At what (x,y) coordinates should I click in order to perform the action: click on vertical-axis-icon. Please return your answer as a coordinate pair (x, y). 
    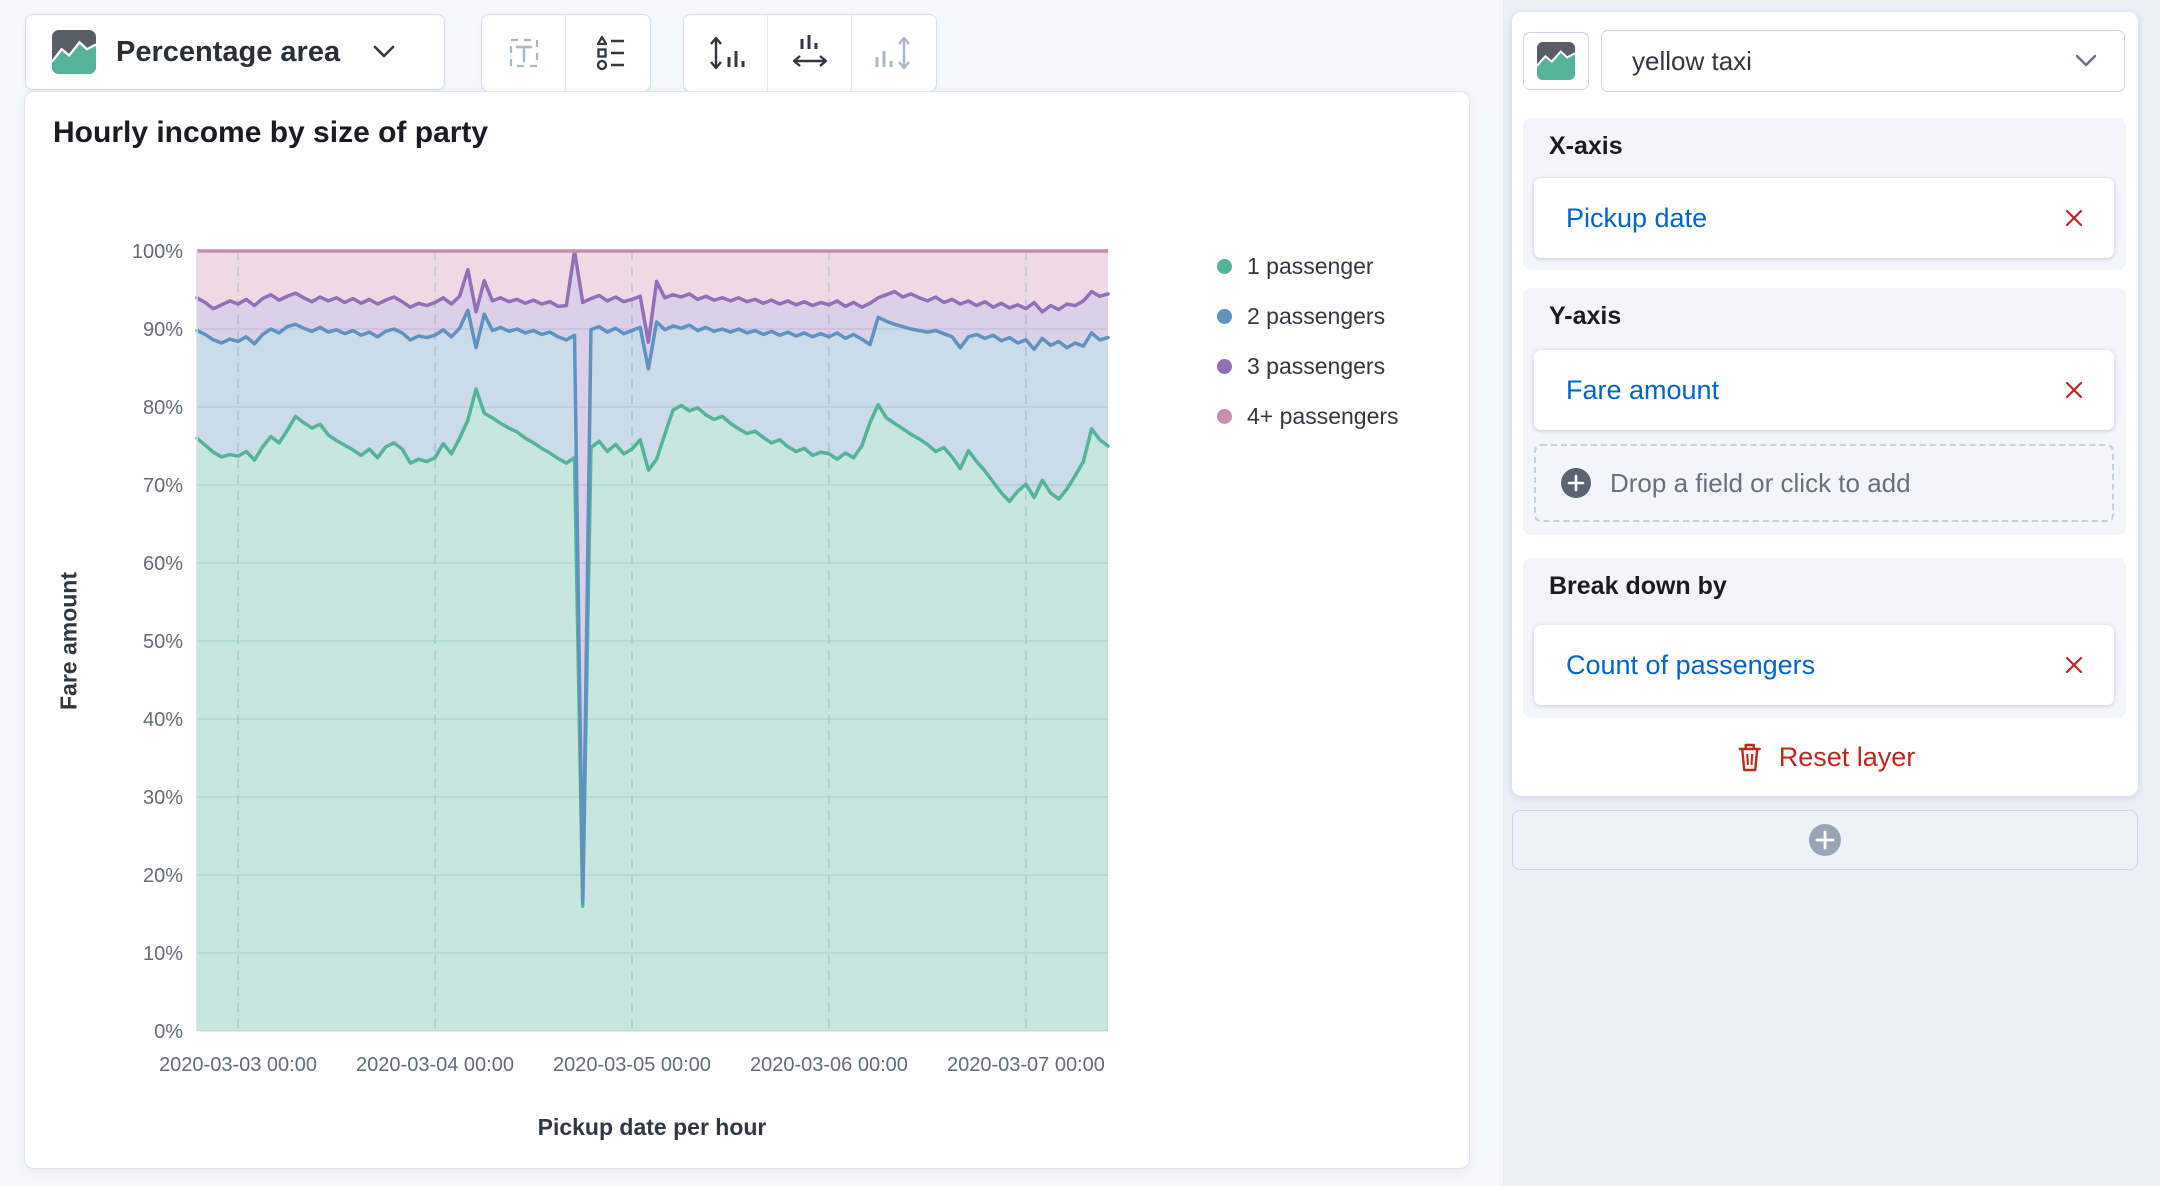
    Looking at the image, I should click on (726, 53).